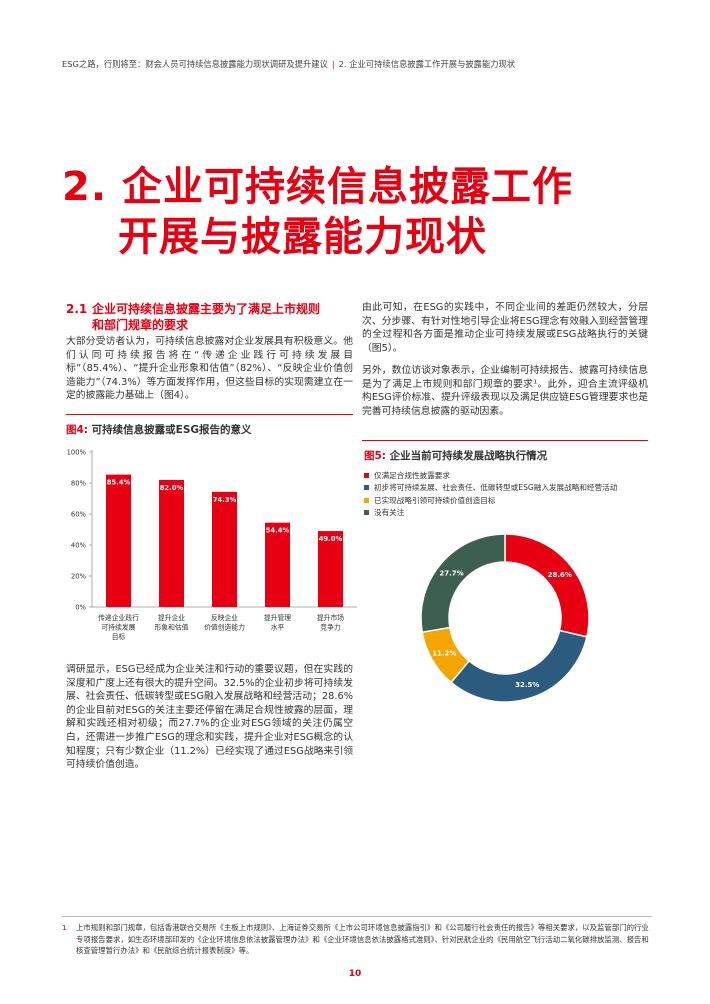 Image resolution: width=710 pixels, height=1004 pixels. Describe the element at coordinates (331, 539) in the screenshot. I see `bar-value-label: 49.0%` at that location.